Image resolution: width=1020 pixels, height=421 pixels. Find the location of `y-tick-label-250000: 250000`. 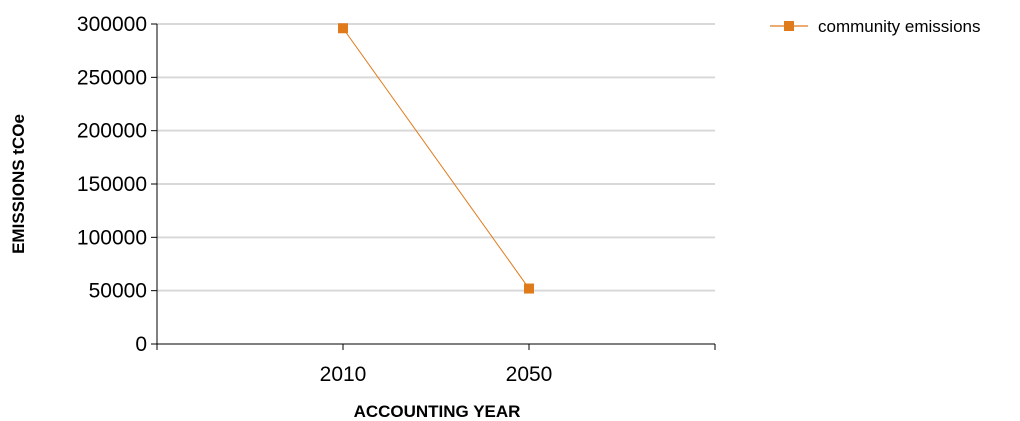

y-tick-label-250000: 250000 is located at coordinates (112, 77).